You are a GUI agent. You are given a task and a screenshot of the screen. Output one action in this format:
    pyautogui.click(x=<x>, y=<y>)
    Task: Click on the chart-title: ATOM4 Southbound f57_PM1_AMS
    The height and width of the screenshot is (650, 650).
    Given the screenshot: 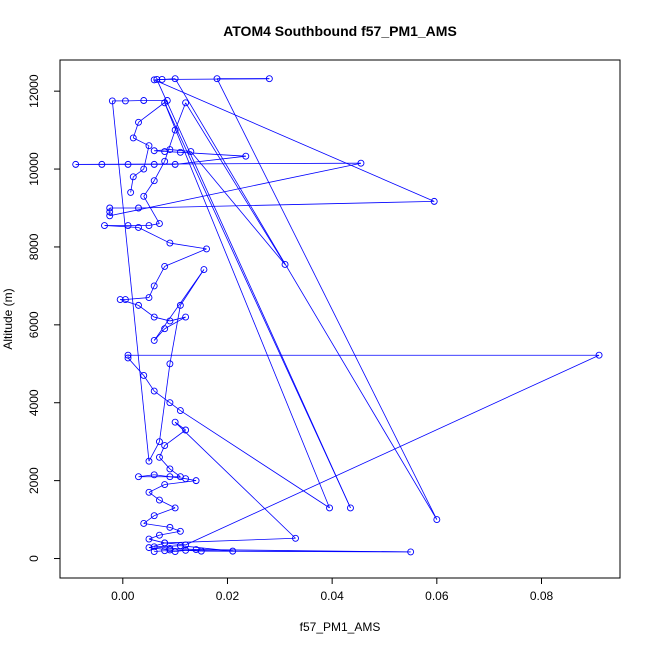 What is the action you would take?
    pyautogui.click(x=340, y=31)
    